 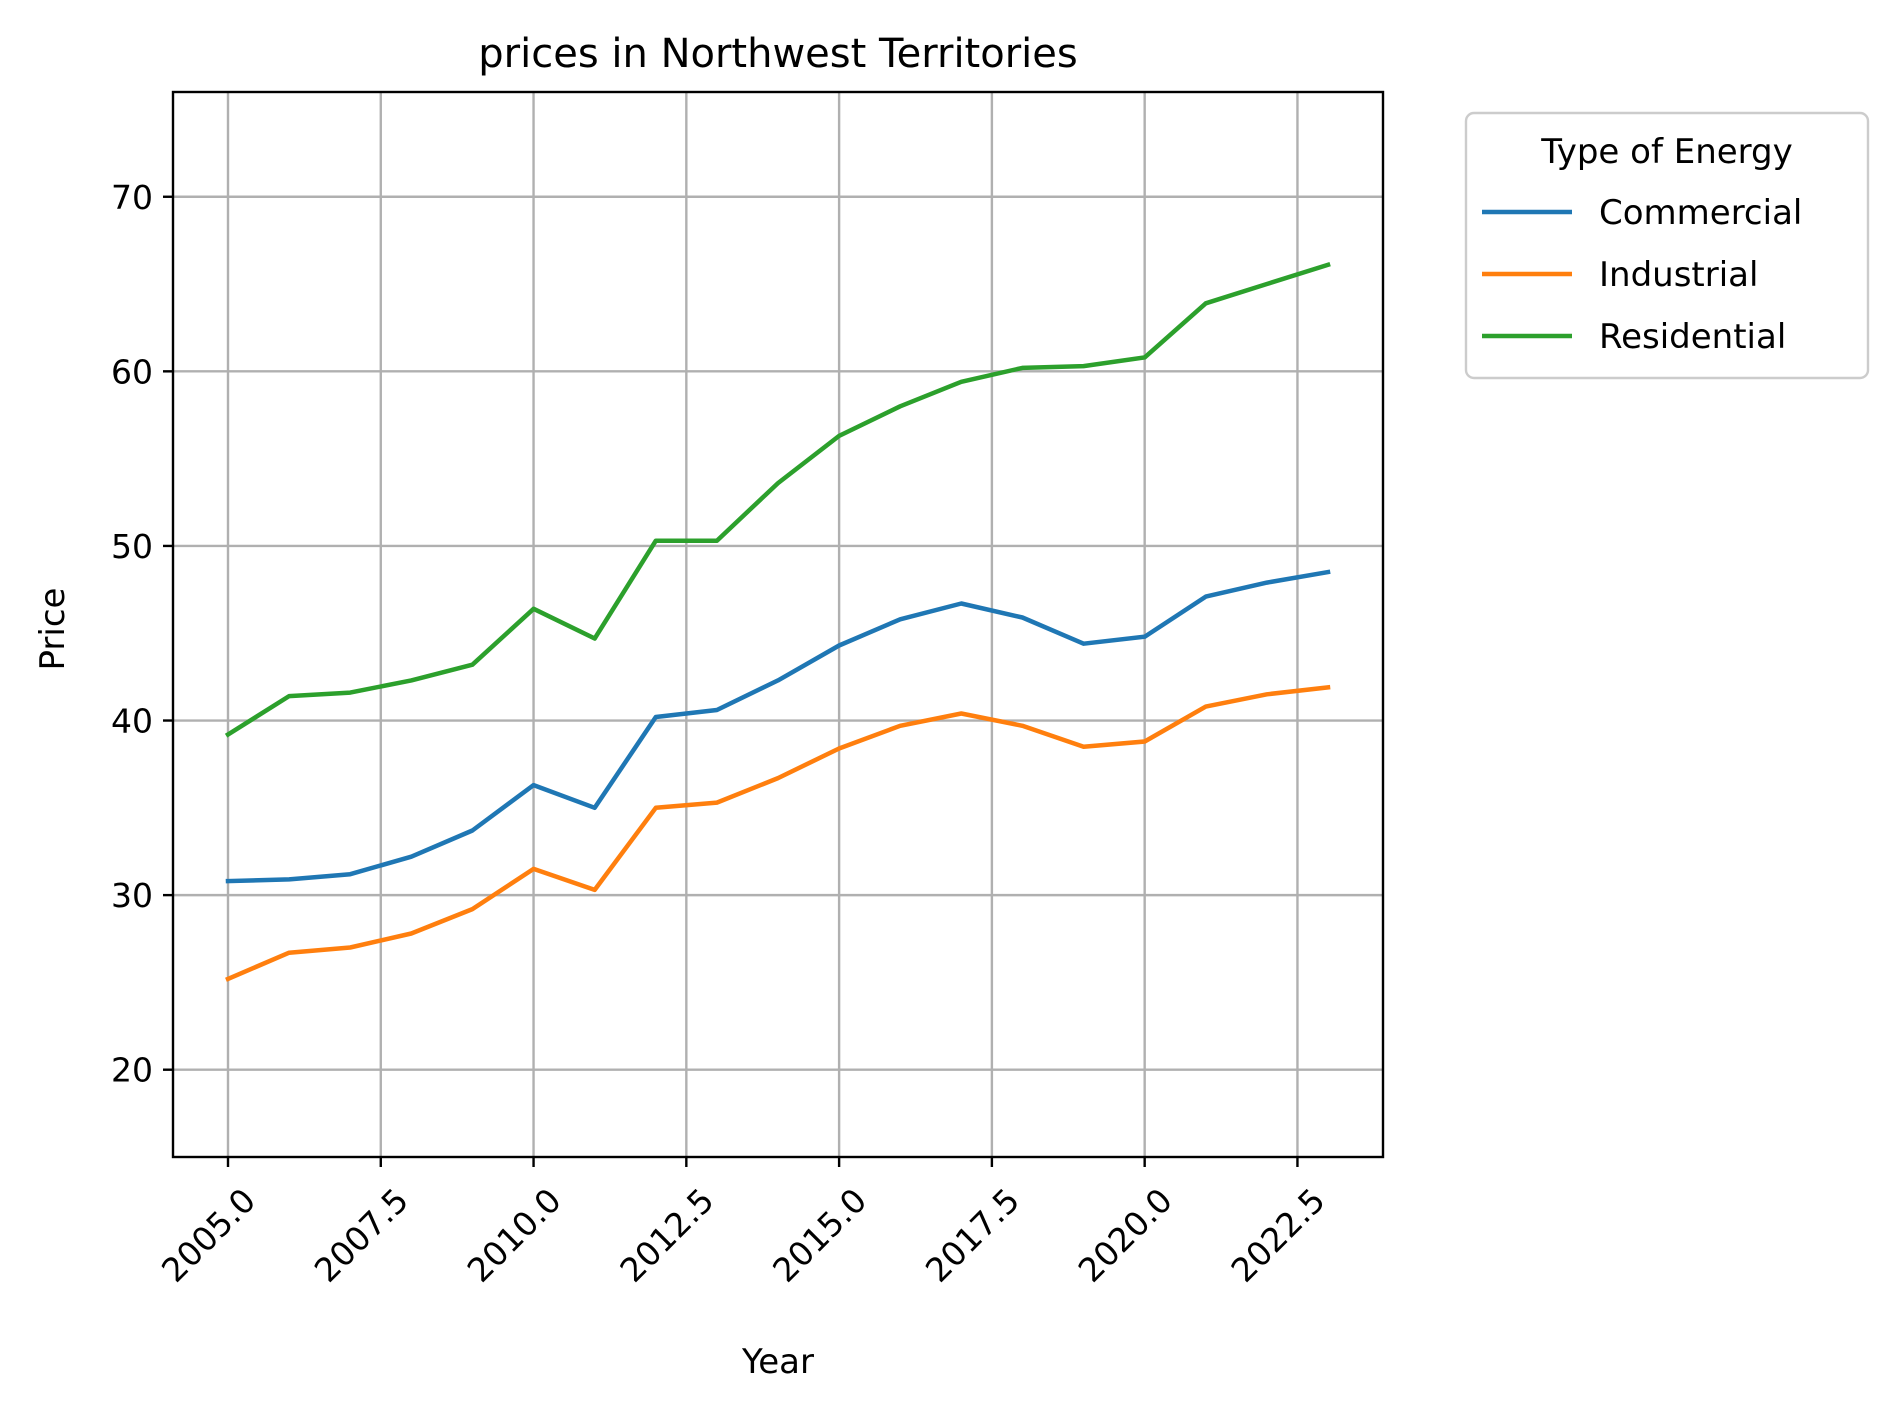 I want to click on legend-items: Commercial Industrial Residential, so click(x=1642, y=275).